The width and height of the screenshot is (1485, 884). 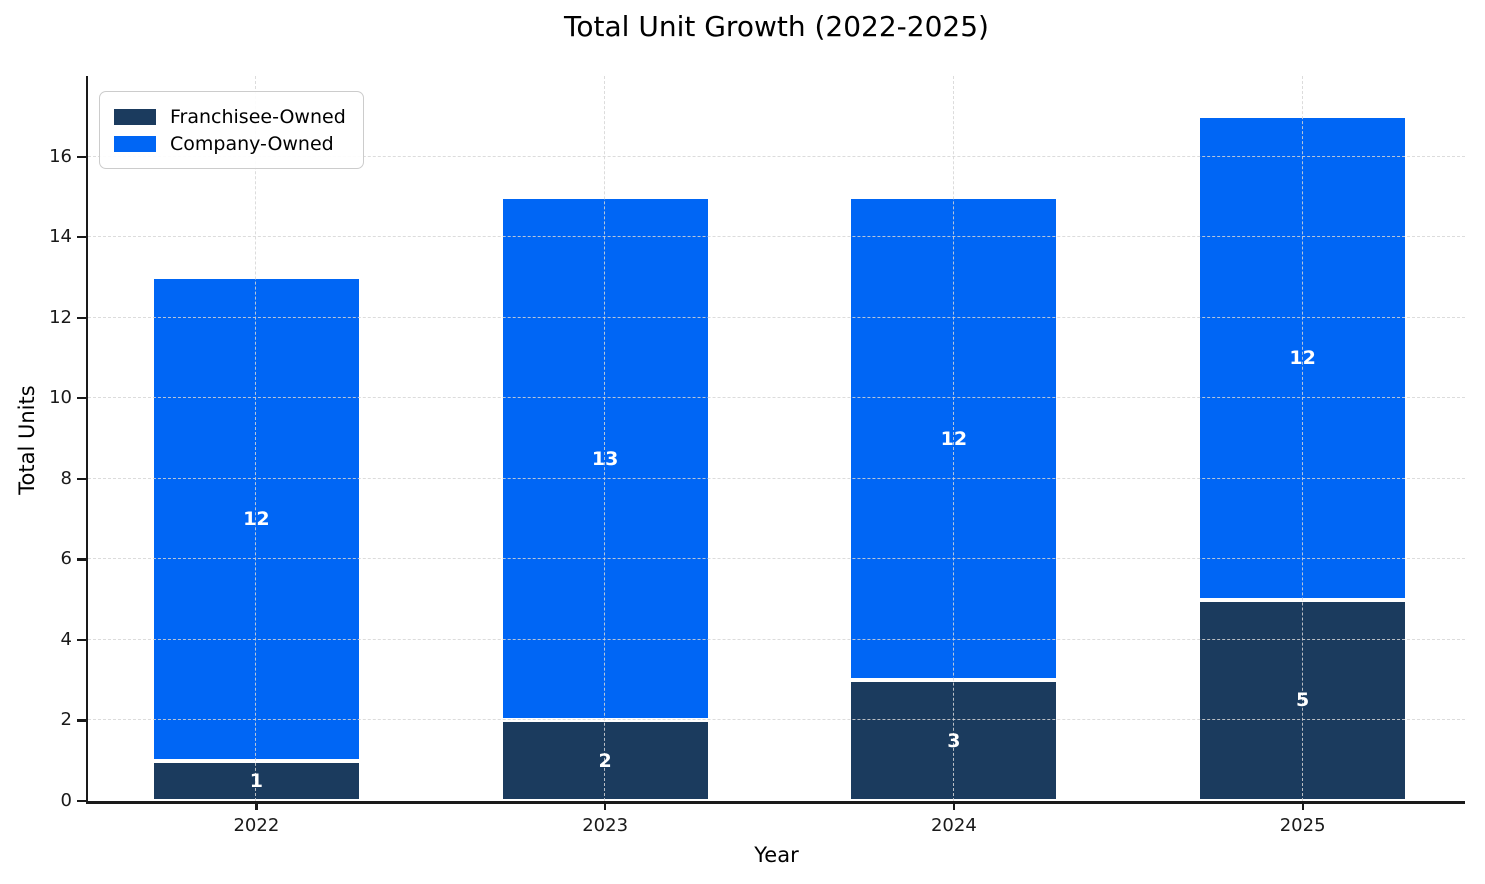 What do you see at coordinates (256, 825) in the screenshot?
I see `x-tick-label: 2022` at bounding box center [256, 825].